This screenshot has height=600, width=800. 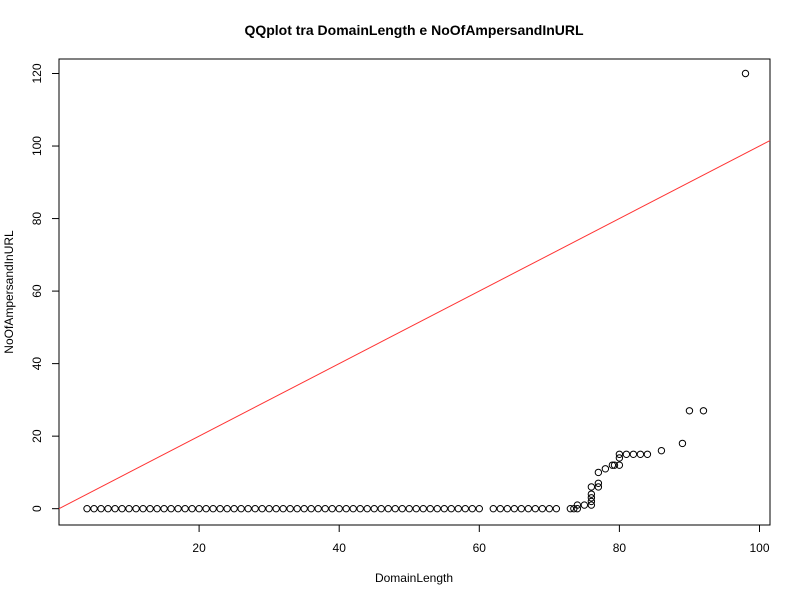 I want to click on y-axis: 0 20 40 60 80 100 120, so click(x=44, y=287).